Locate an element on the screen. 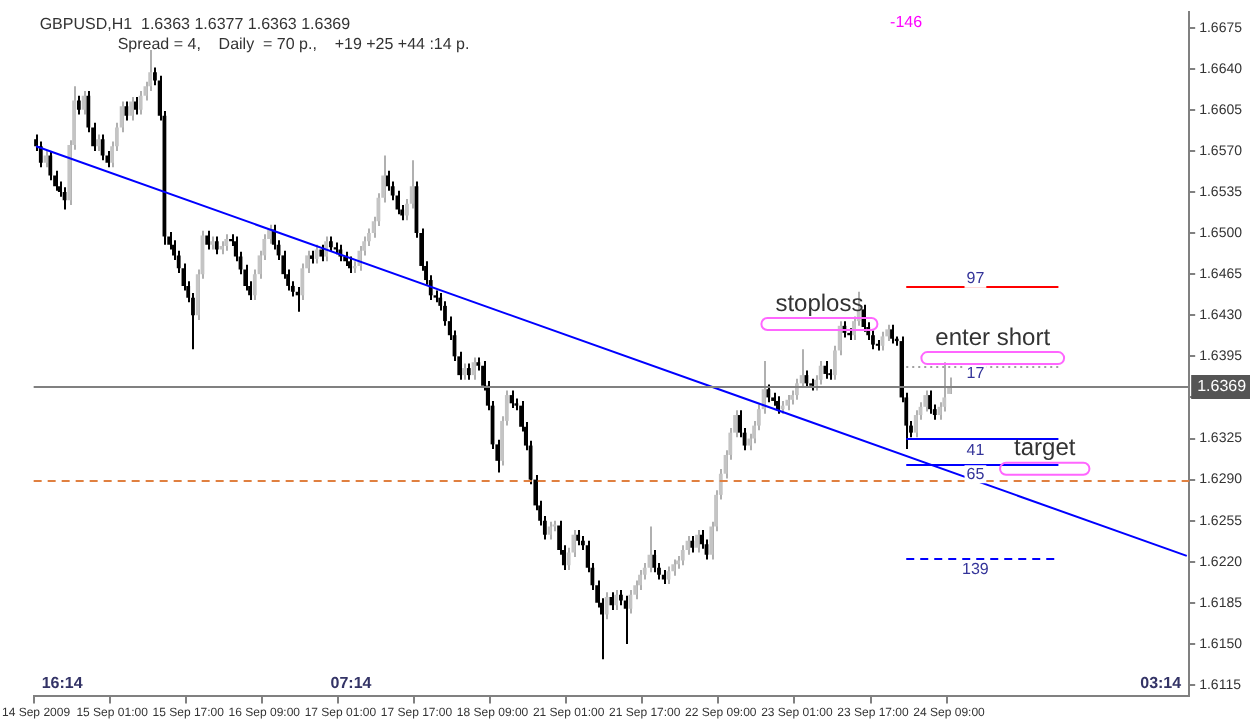  annotation: enter short is located at coordinates (993, 336).